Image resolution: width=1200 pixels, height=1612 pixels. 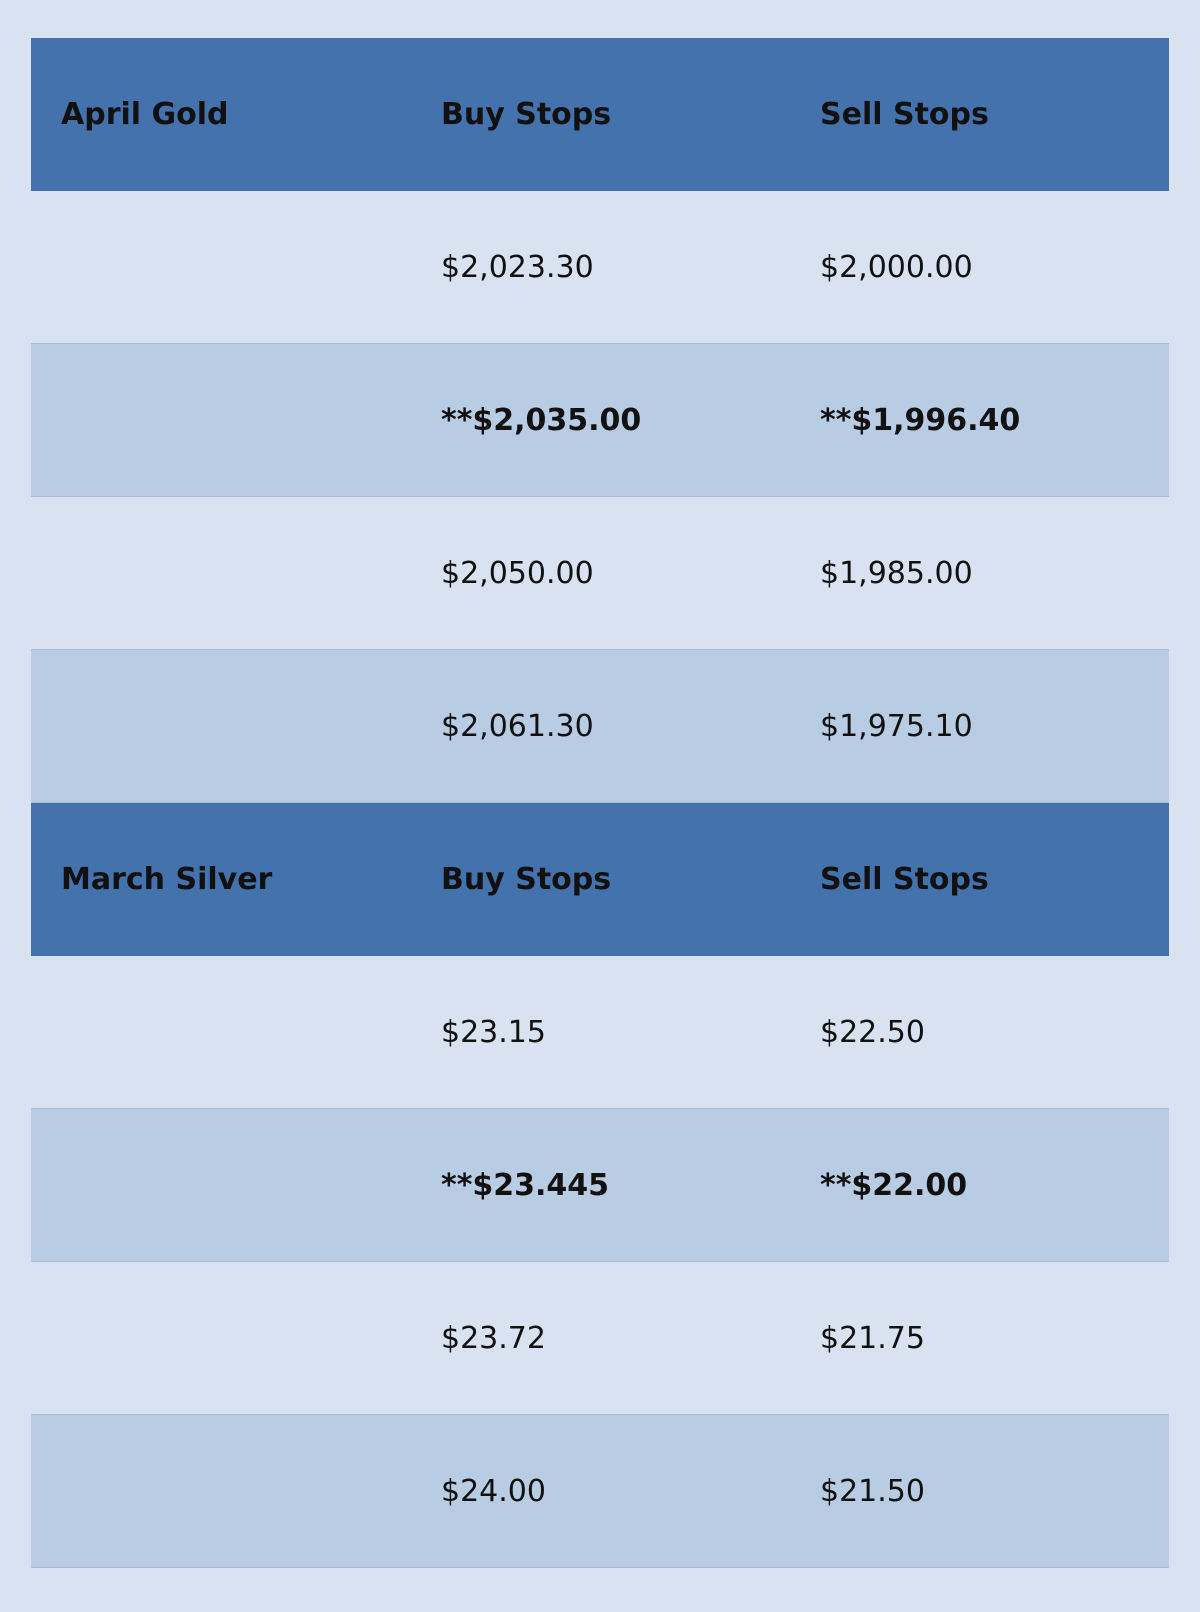 What do you see at coordinates (145, 114) in the screenshot?
I see `contract-name: April Gold` at bounding box center [145, 114].